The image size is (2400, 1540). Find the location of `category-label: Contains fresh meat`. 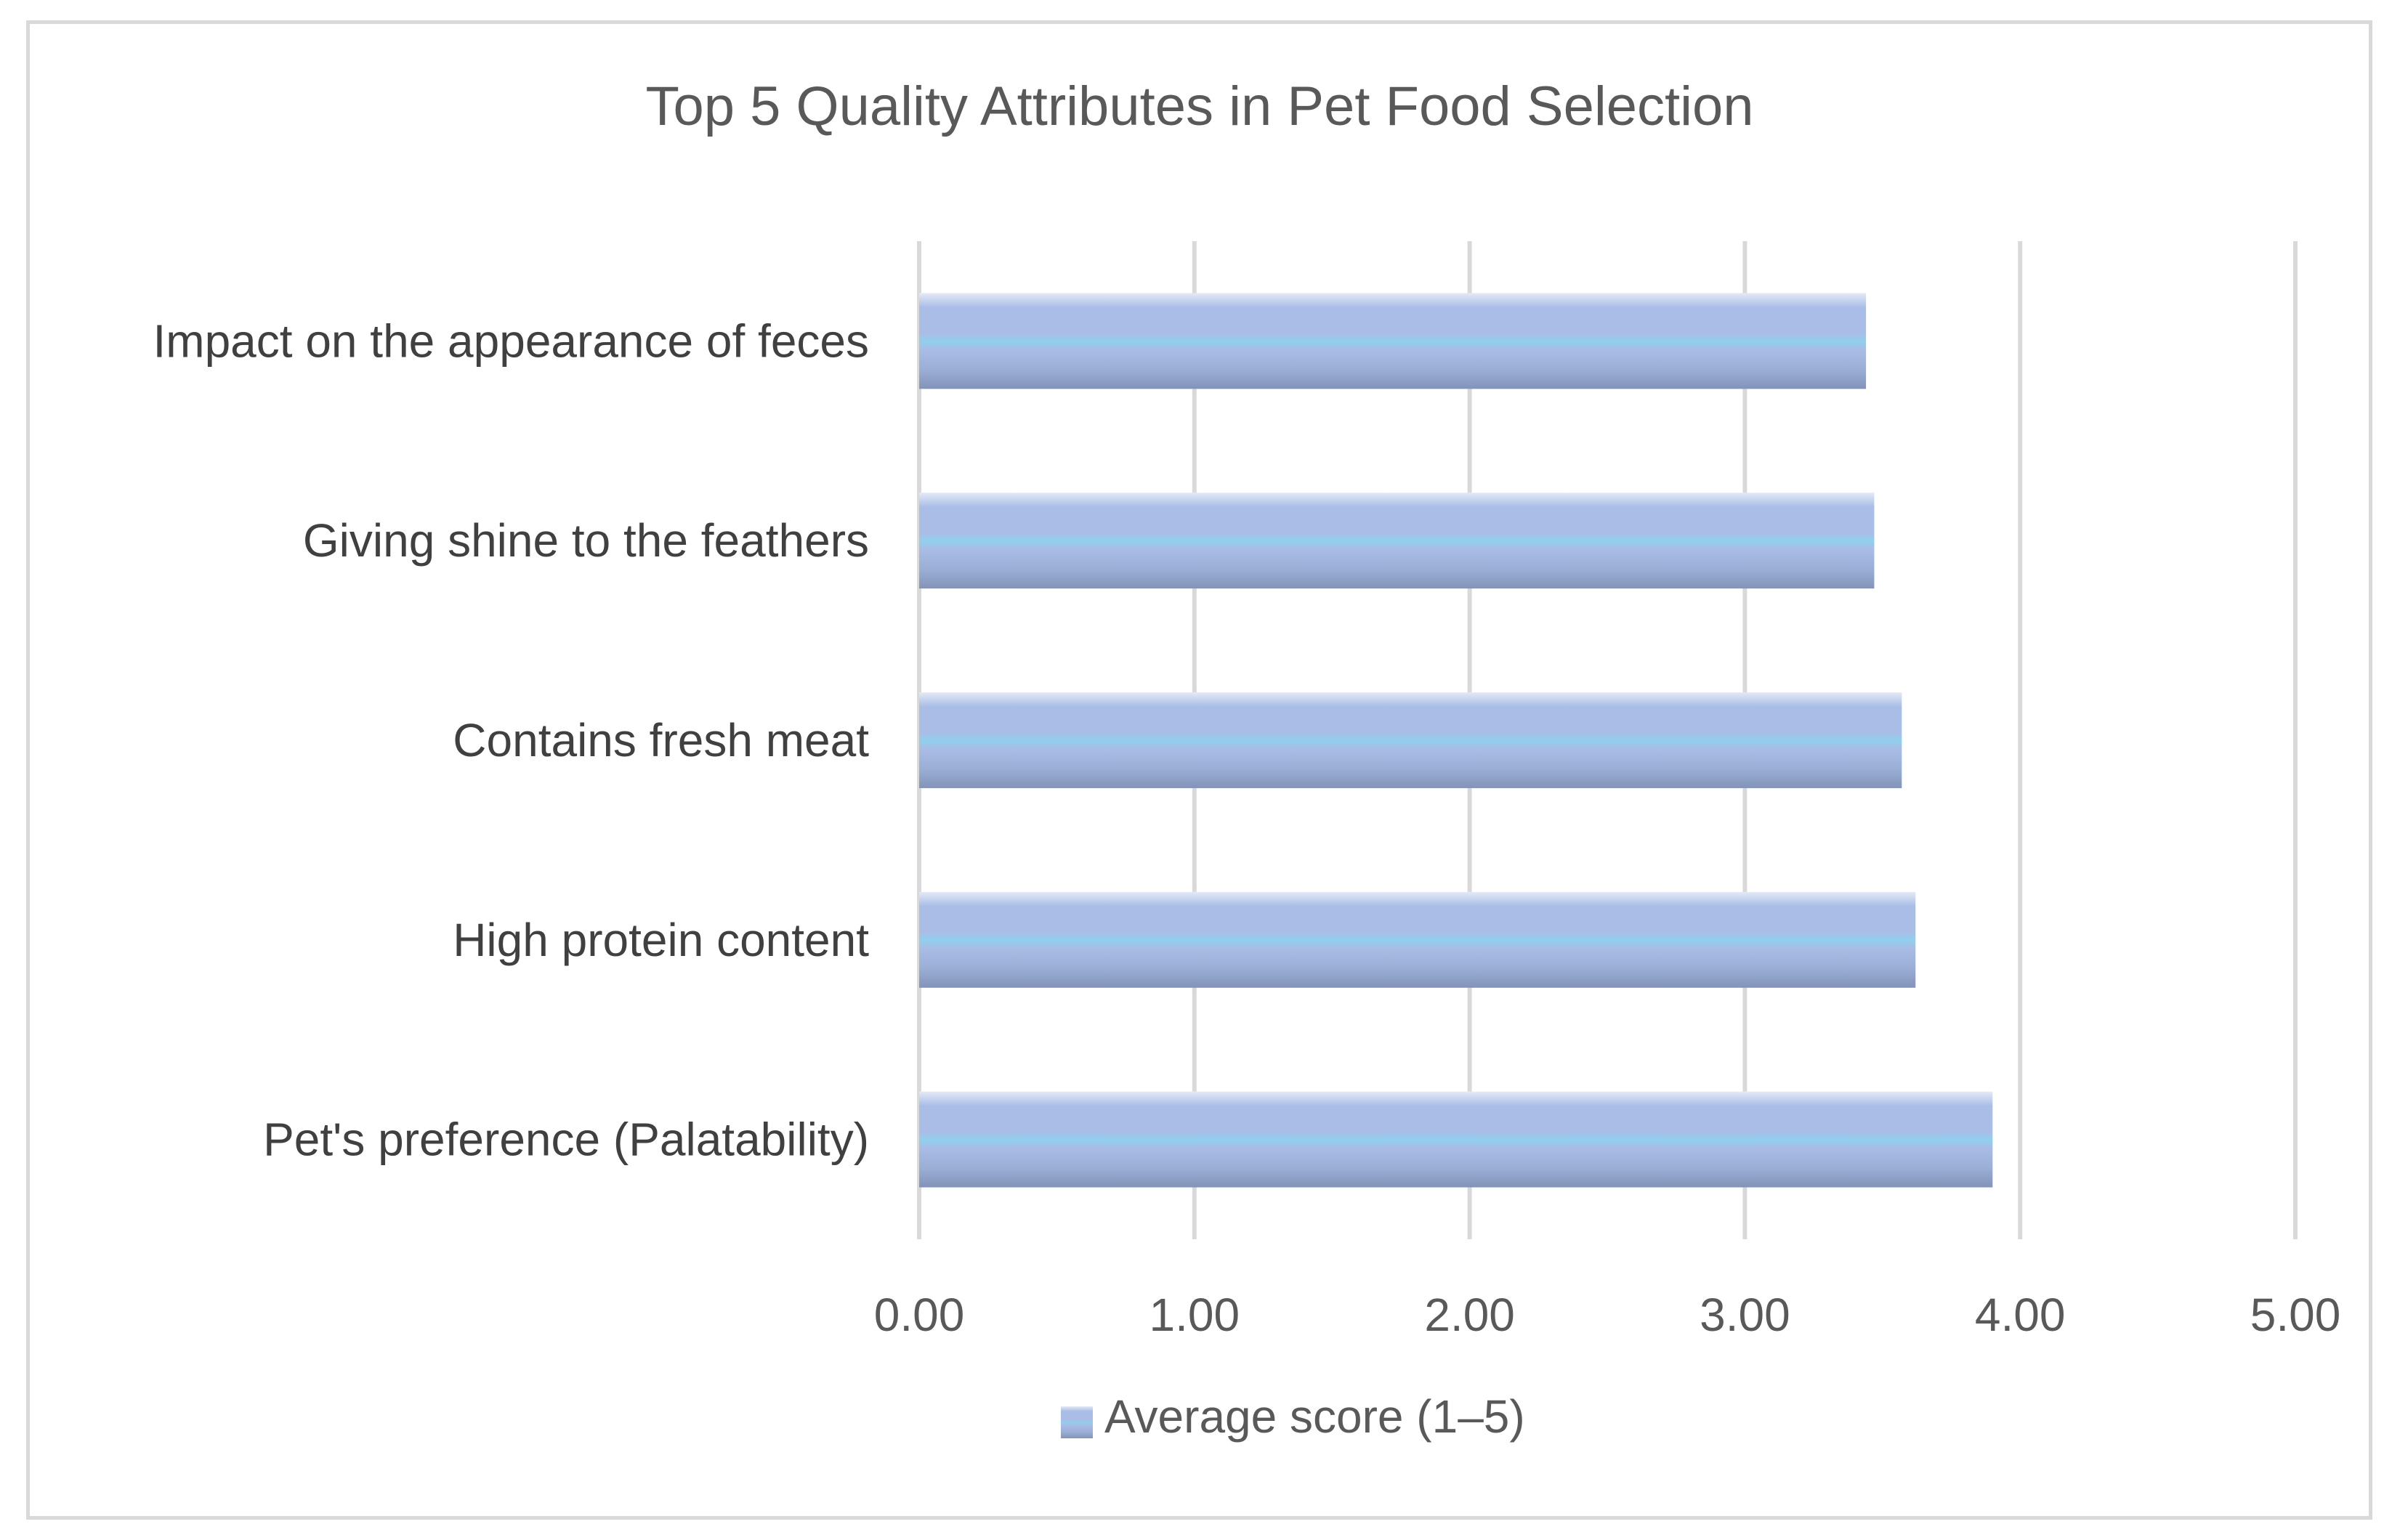

category-label: Contains fresh meat is located at coordinates (661, 740).